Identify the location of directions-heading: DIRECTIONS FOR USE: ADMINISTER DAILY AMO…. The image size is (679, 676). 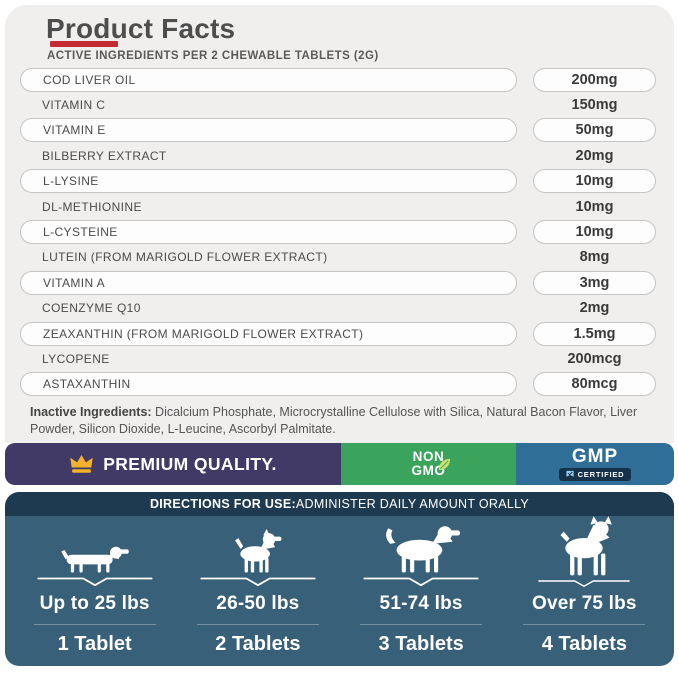
(339, 504).